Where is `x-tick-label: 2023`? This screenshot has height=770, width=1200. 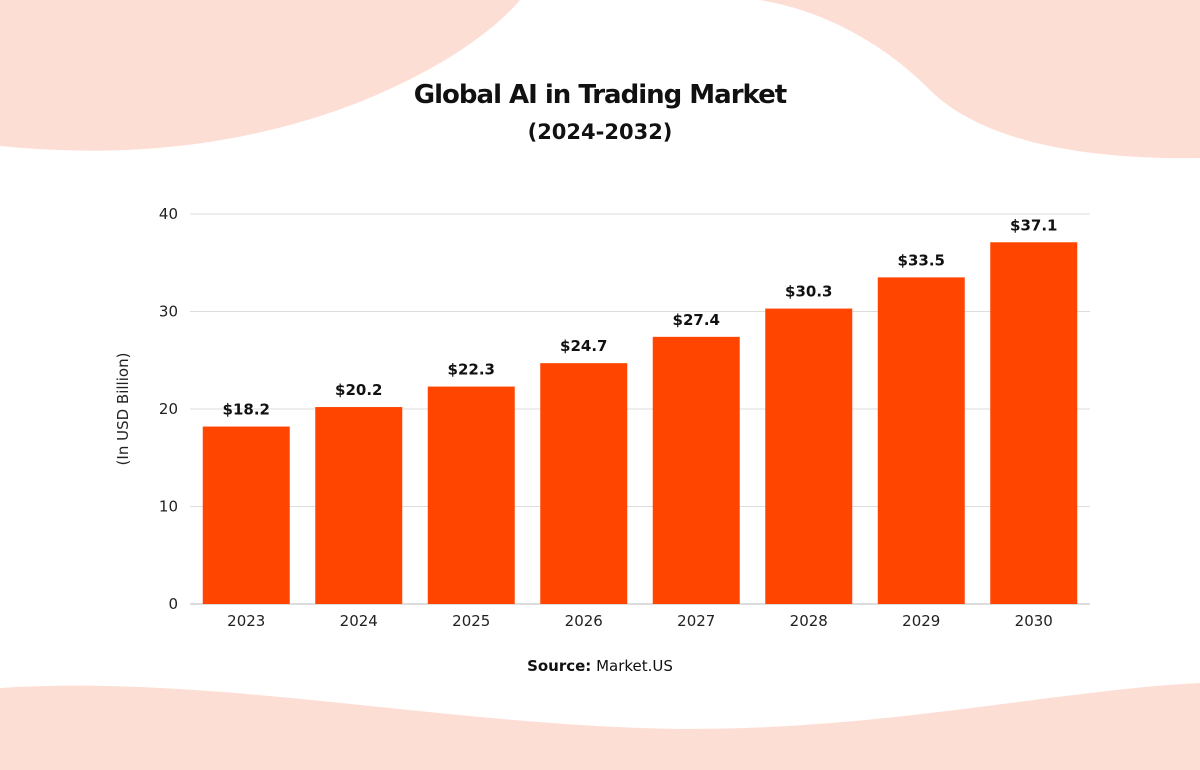
x-tick-label: 2023 is located at coordinates (246, 621).